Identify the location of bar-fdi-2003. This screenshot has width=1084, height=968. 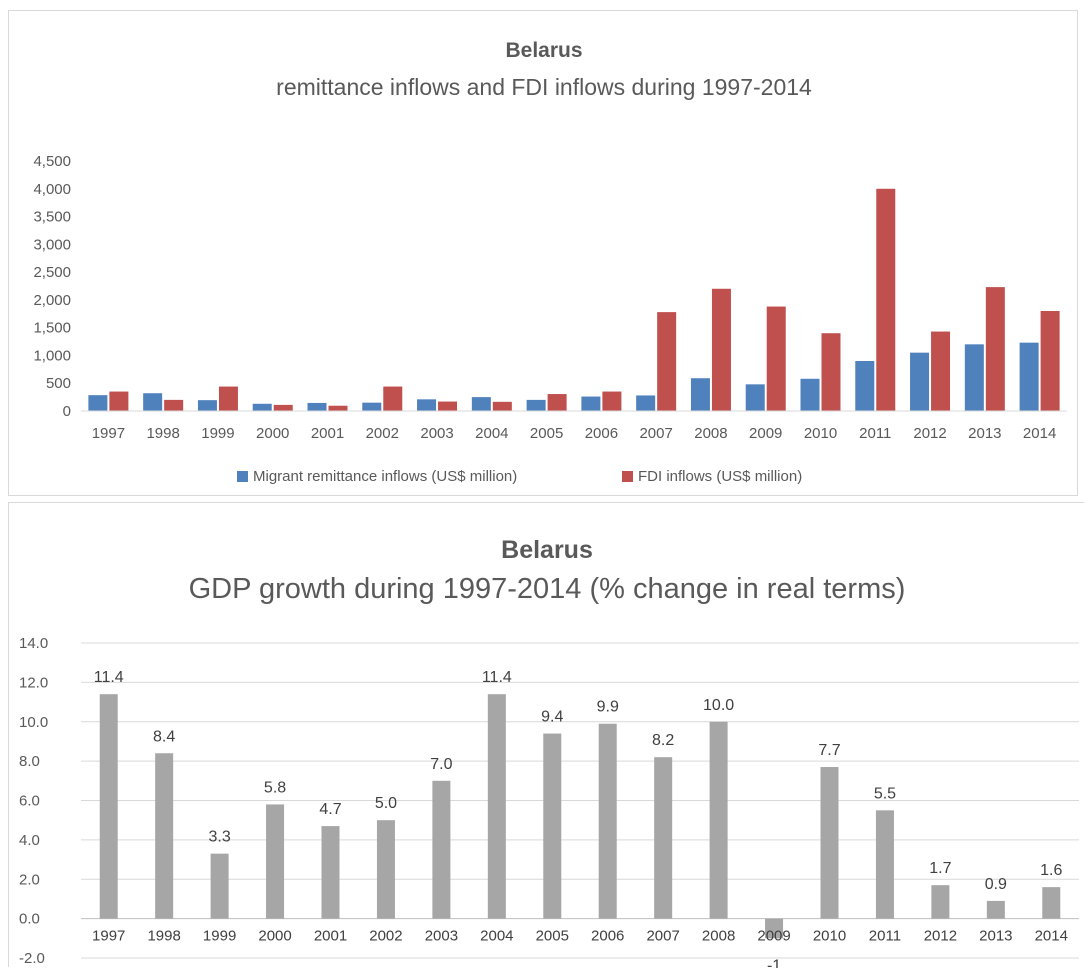
(448, 406).